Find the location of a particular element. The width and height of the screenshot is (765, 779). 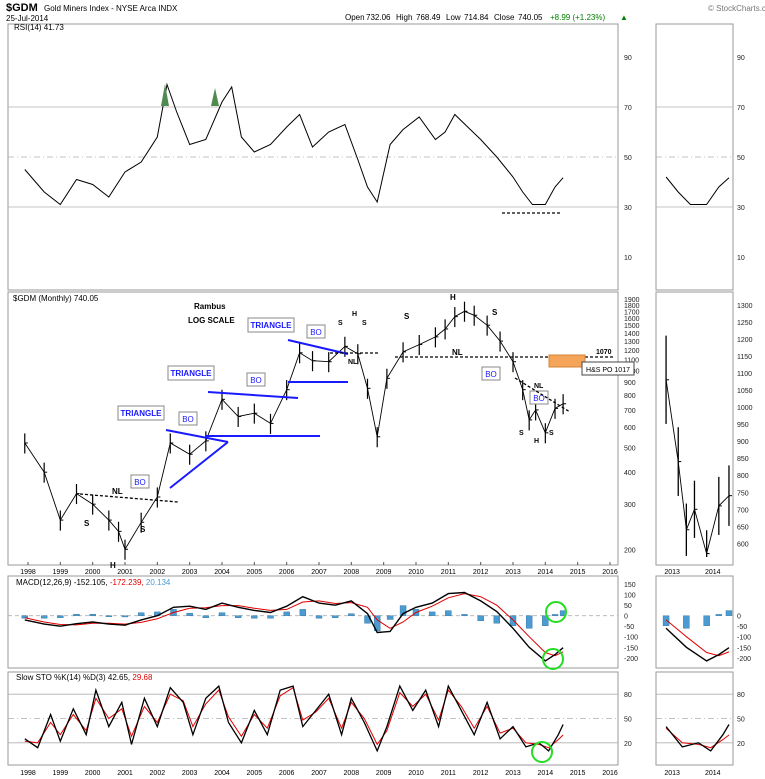

bo-labels: BO BO BO BO BO BO is located at coordinates (339, 406).